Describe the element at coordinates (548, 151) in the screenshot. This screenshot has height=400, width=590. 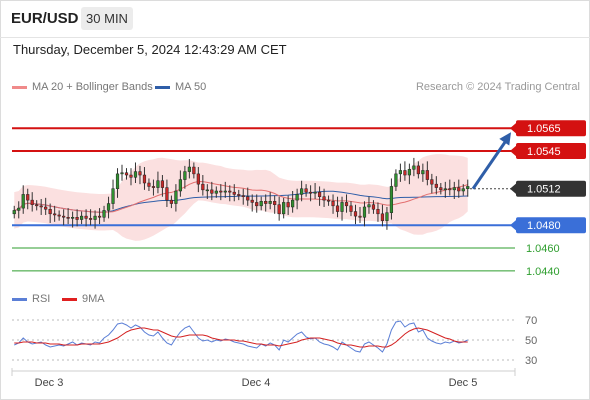
I see `price-label-1.0545: 1.0545` at that location.